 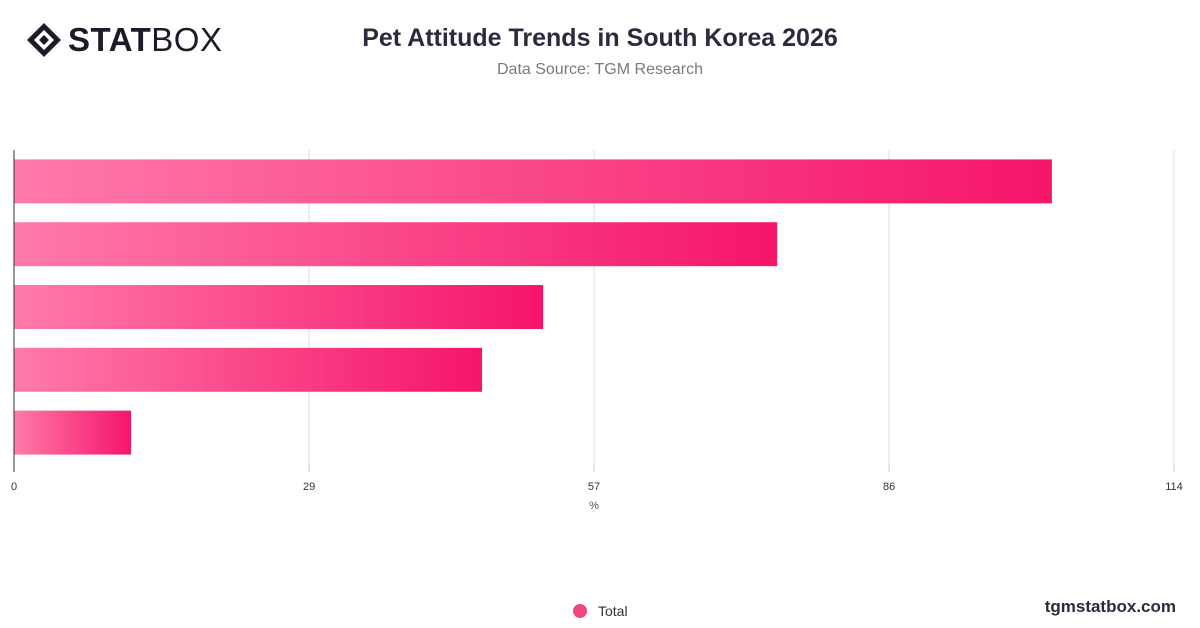 I want to click on statbox-logo: STATBOX, so click(x=124, y=40).